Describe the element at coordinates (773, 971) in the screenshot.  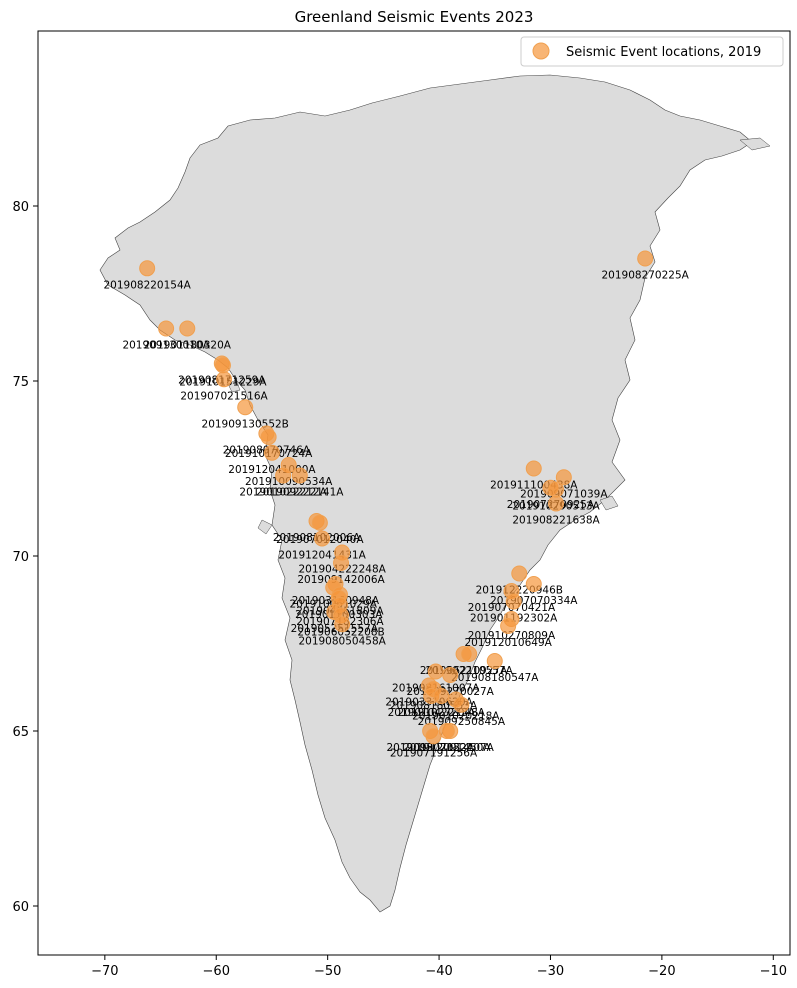
I see `x-tick-label: −10` at that location.